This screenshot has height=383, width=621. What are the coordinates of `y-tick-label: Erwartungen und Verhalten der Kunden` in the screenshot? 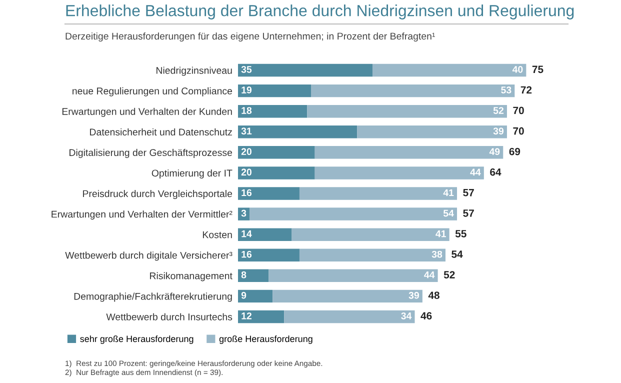 It's located at (147, 112).